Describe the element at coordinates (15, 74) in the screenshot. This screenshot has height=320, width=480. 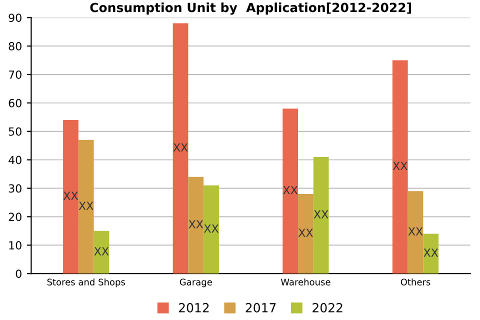
I see `y-tick-label: 70` at that location.